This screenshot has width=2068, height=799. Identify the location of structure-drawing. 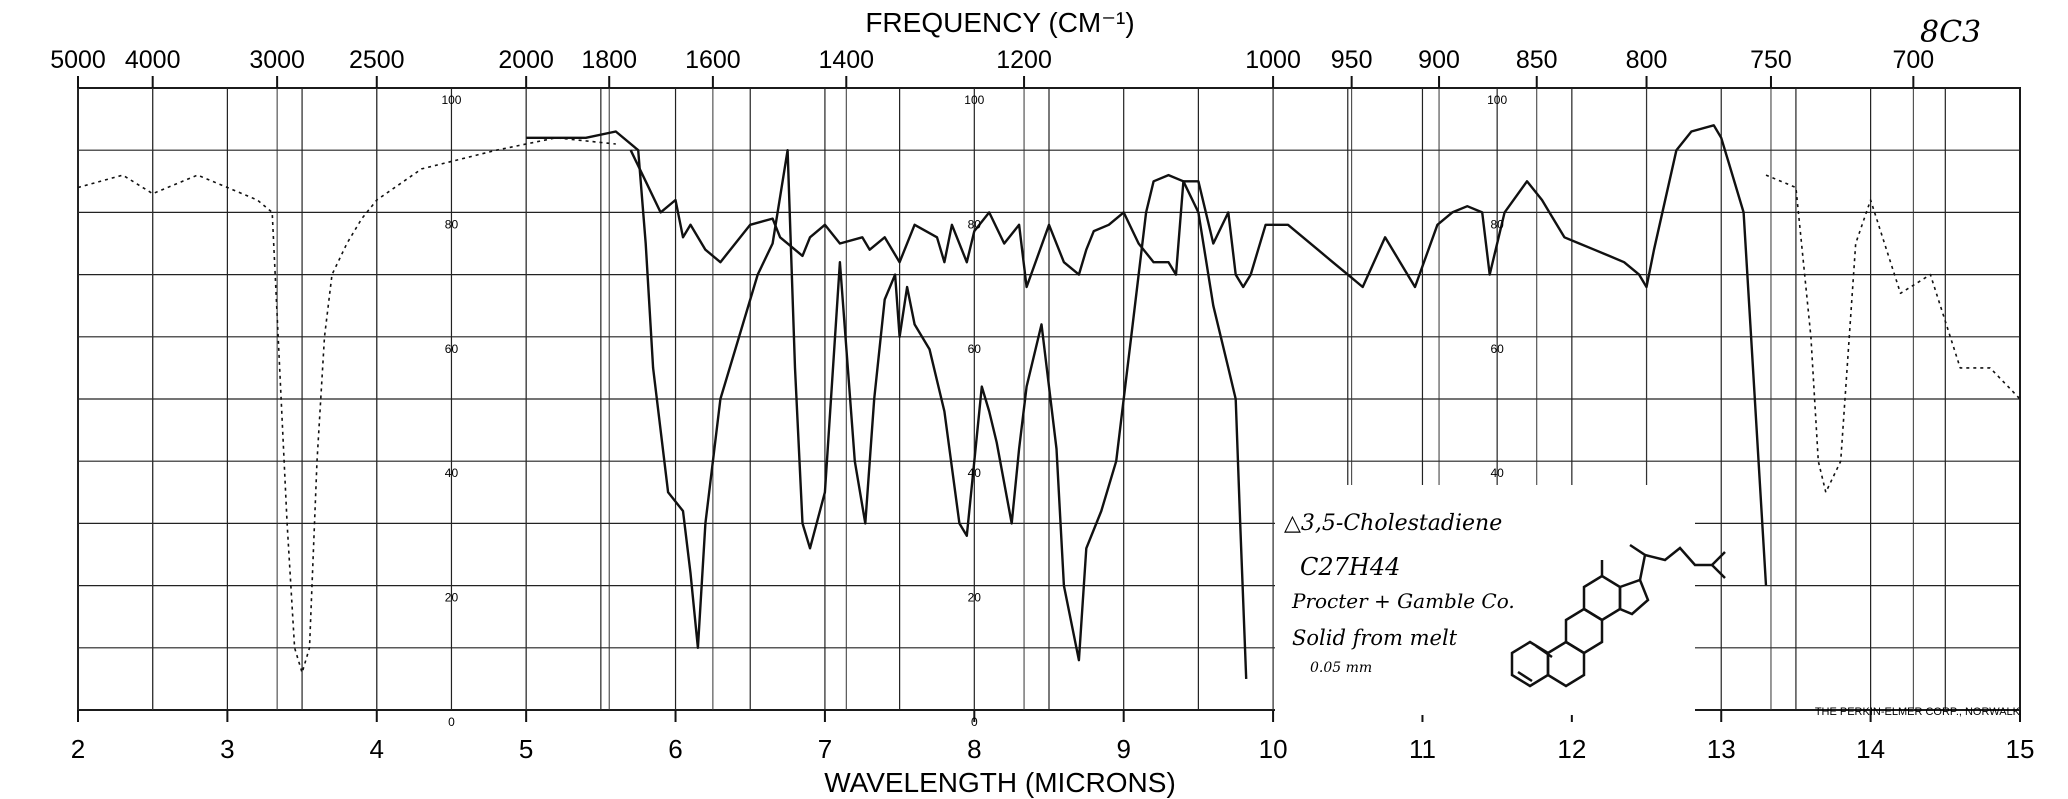
(1618, 615).